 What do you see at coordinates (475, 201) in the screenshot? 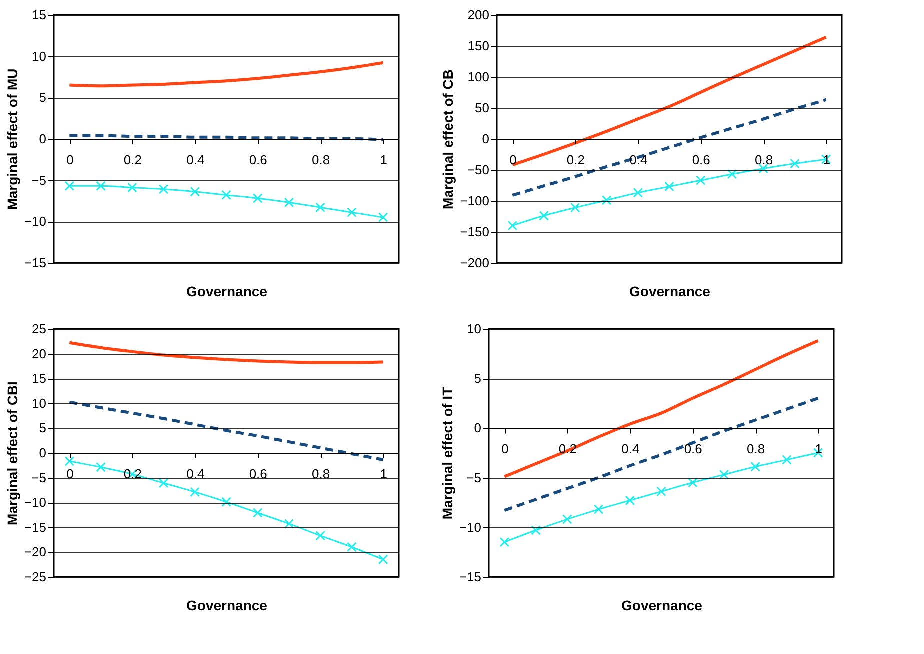
I see `y-tick-label: −100` at bounding box center [475, 201].